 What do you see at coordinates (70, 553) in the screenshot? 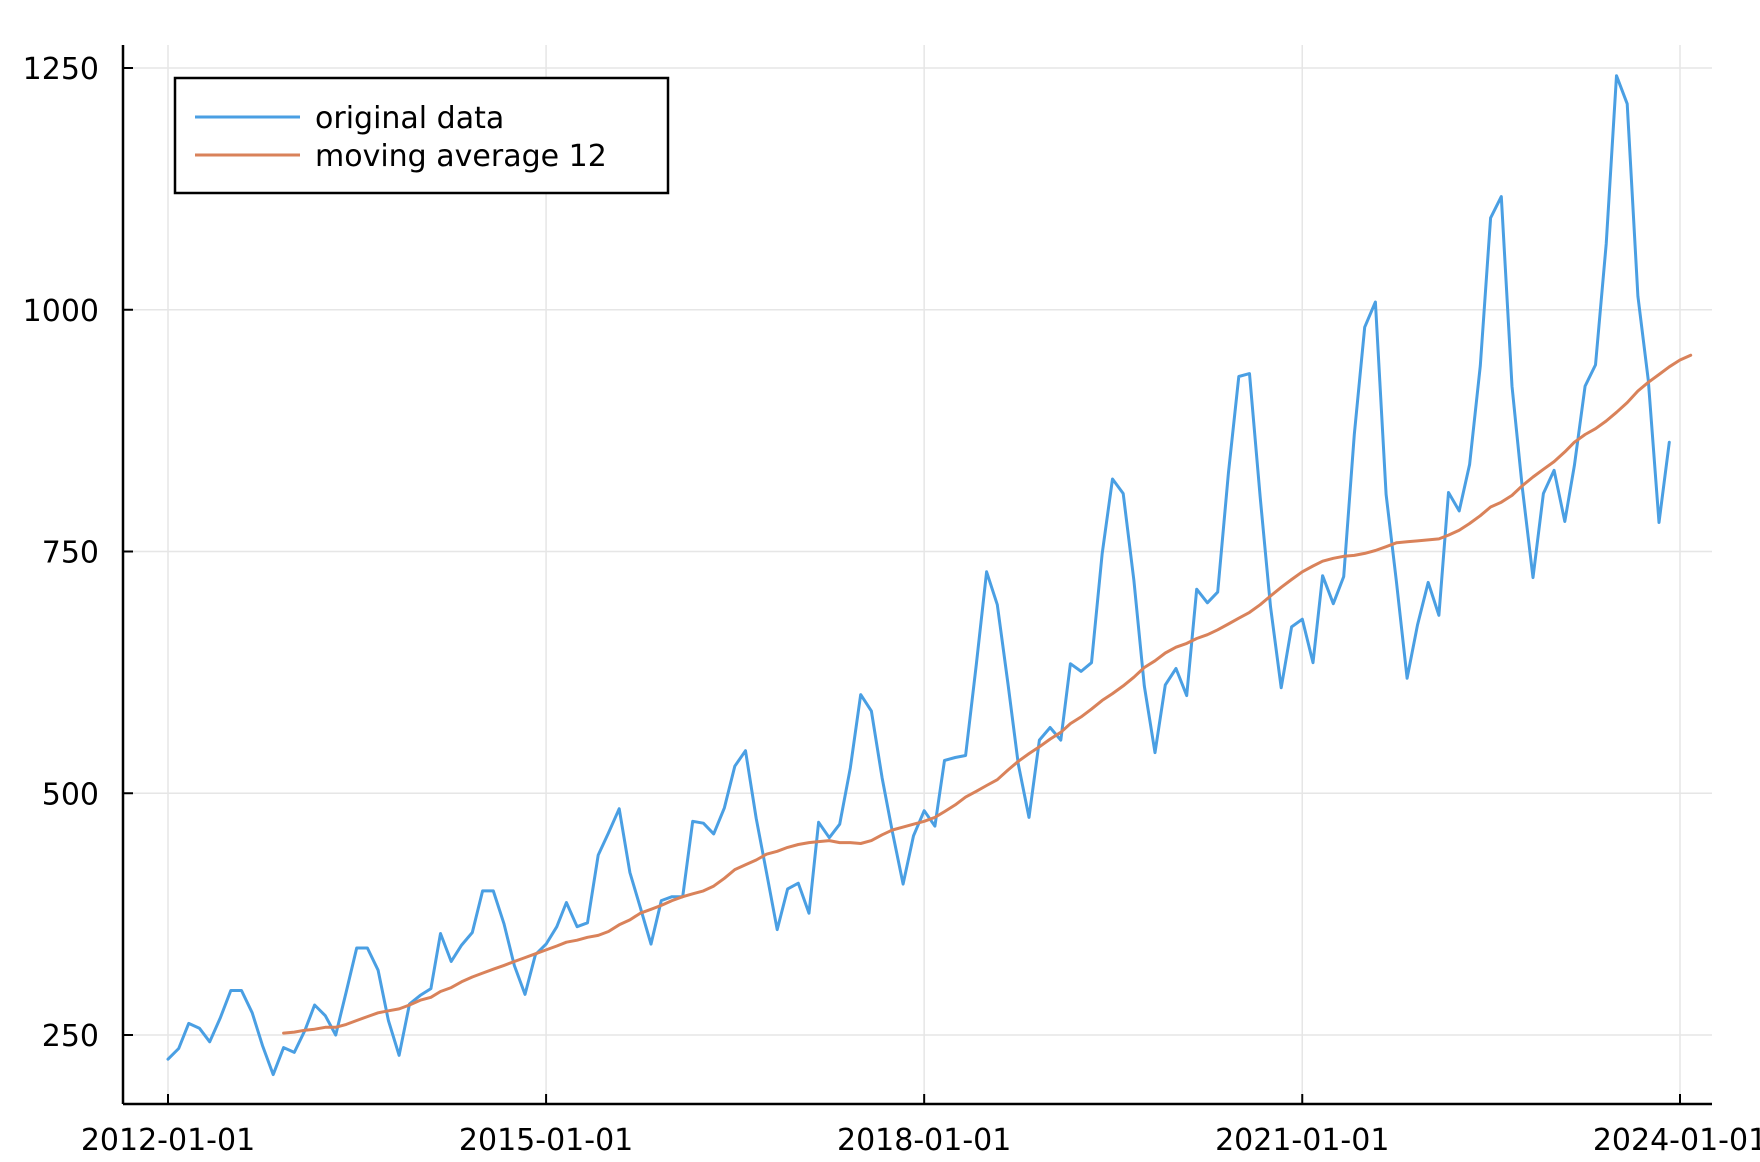
I see `y-tick-label: 750` at bounding box center [70, 553].